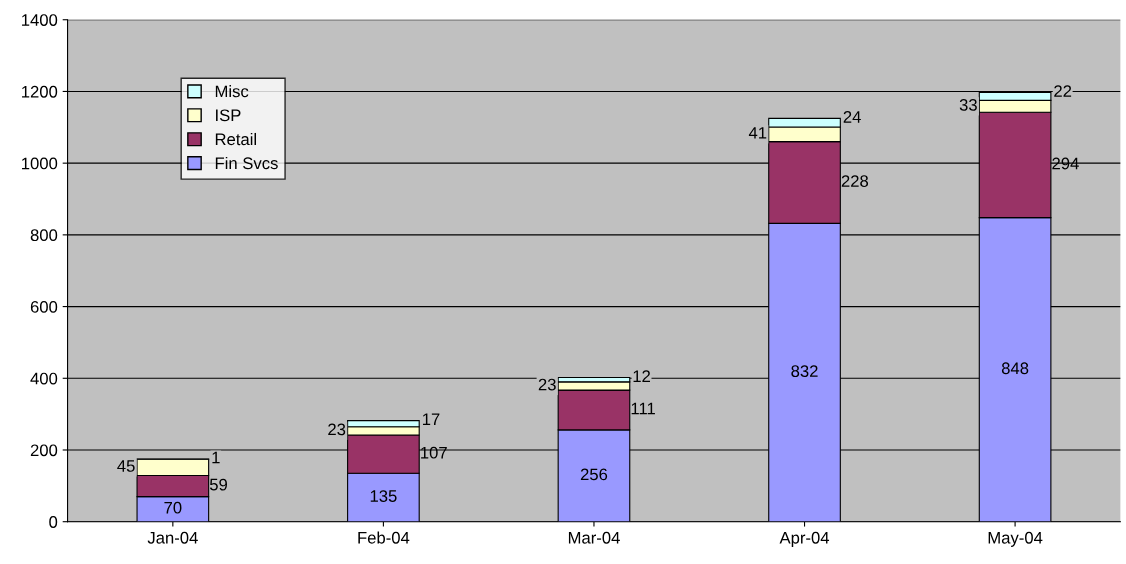 This screenshot has width=1126, height=564. Describe the element at coordinates (1063, 91) in the screenshot. I see `data-label: 22` at that location.